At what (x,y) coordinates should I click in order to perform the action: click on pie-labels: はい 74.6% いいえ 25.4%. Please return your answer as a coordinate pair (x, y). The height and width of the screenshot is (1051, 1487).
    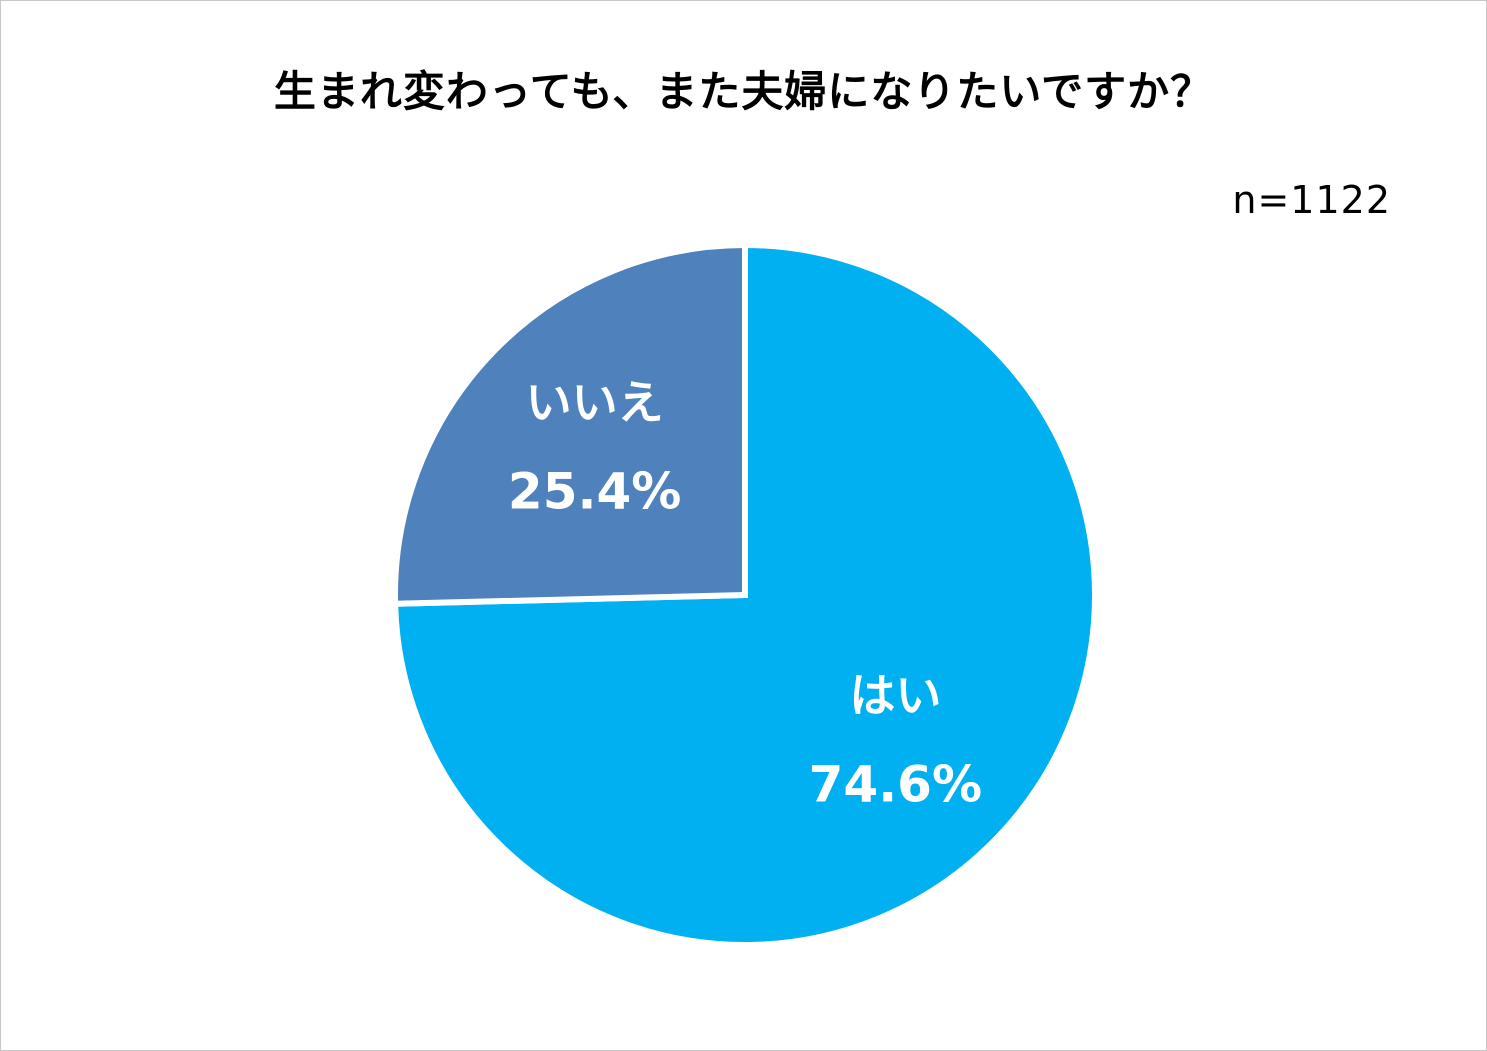
    Looking at the image, I should click on (745, 594).